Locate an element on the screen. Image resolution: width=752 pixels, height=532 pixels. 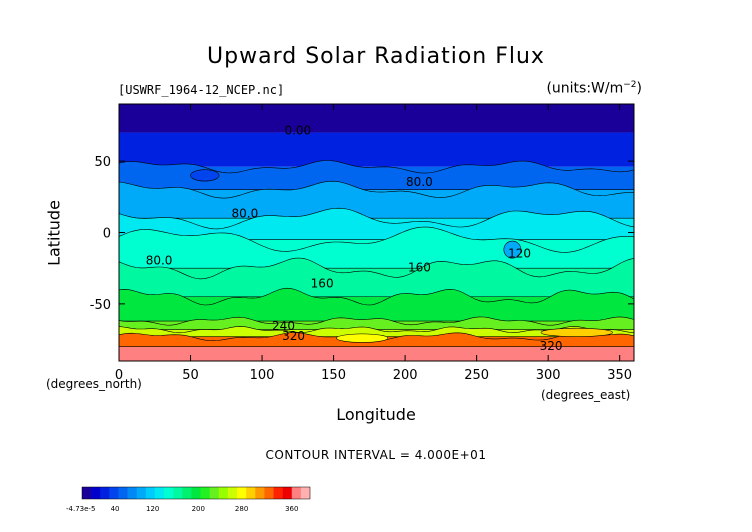
units-label: (units:W/m−2) is located at coordinates (594, 88).